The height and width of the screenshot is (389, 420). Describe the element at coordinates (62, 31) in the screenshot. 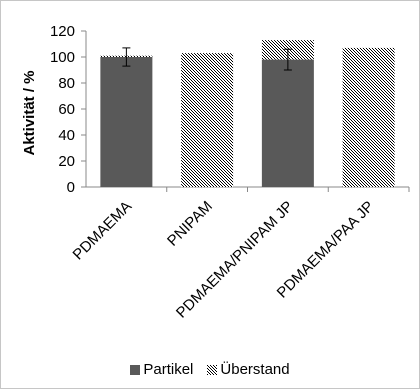

I see `y-tick-label: 120` at that location.